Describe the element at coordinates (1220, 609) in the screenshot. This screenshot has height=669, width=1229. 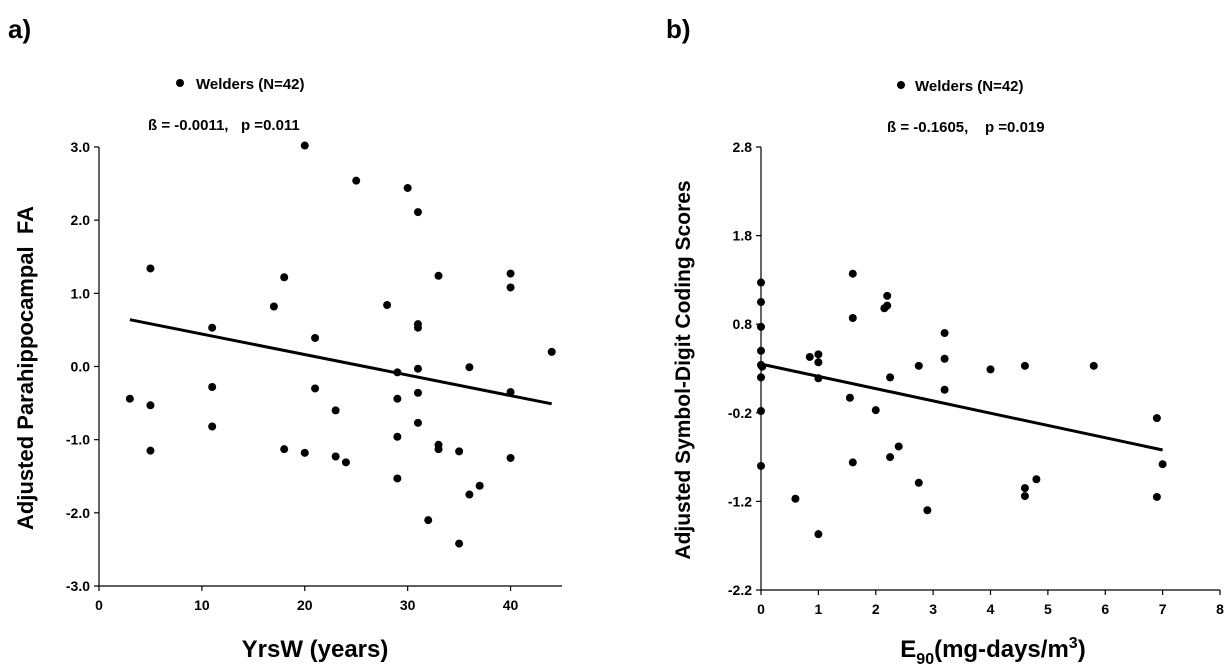
I see `x-tick-label-b: 8` at that location.